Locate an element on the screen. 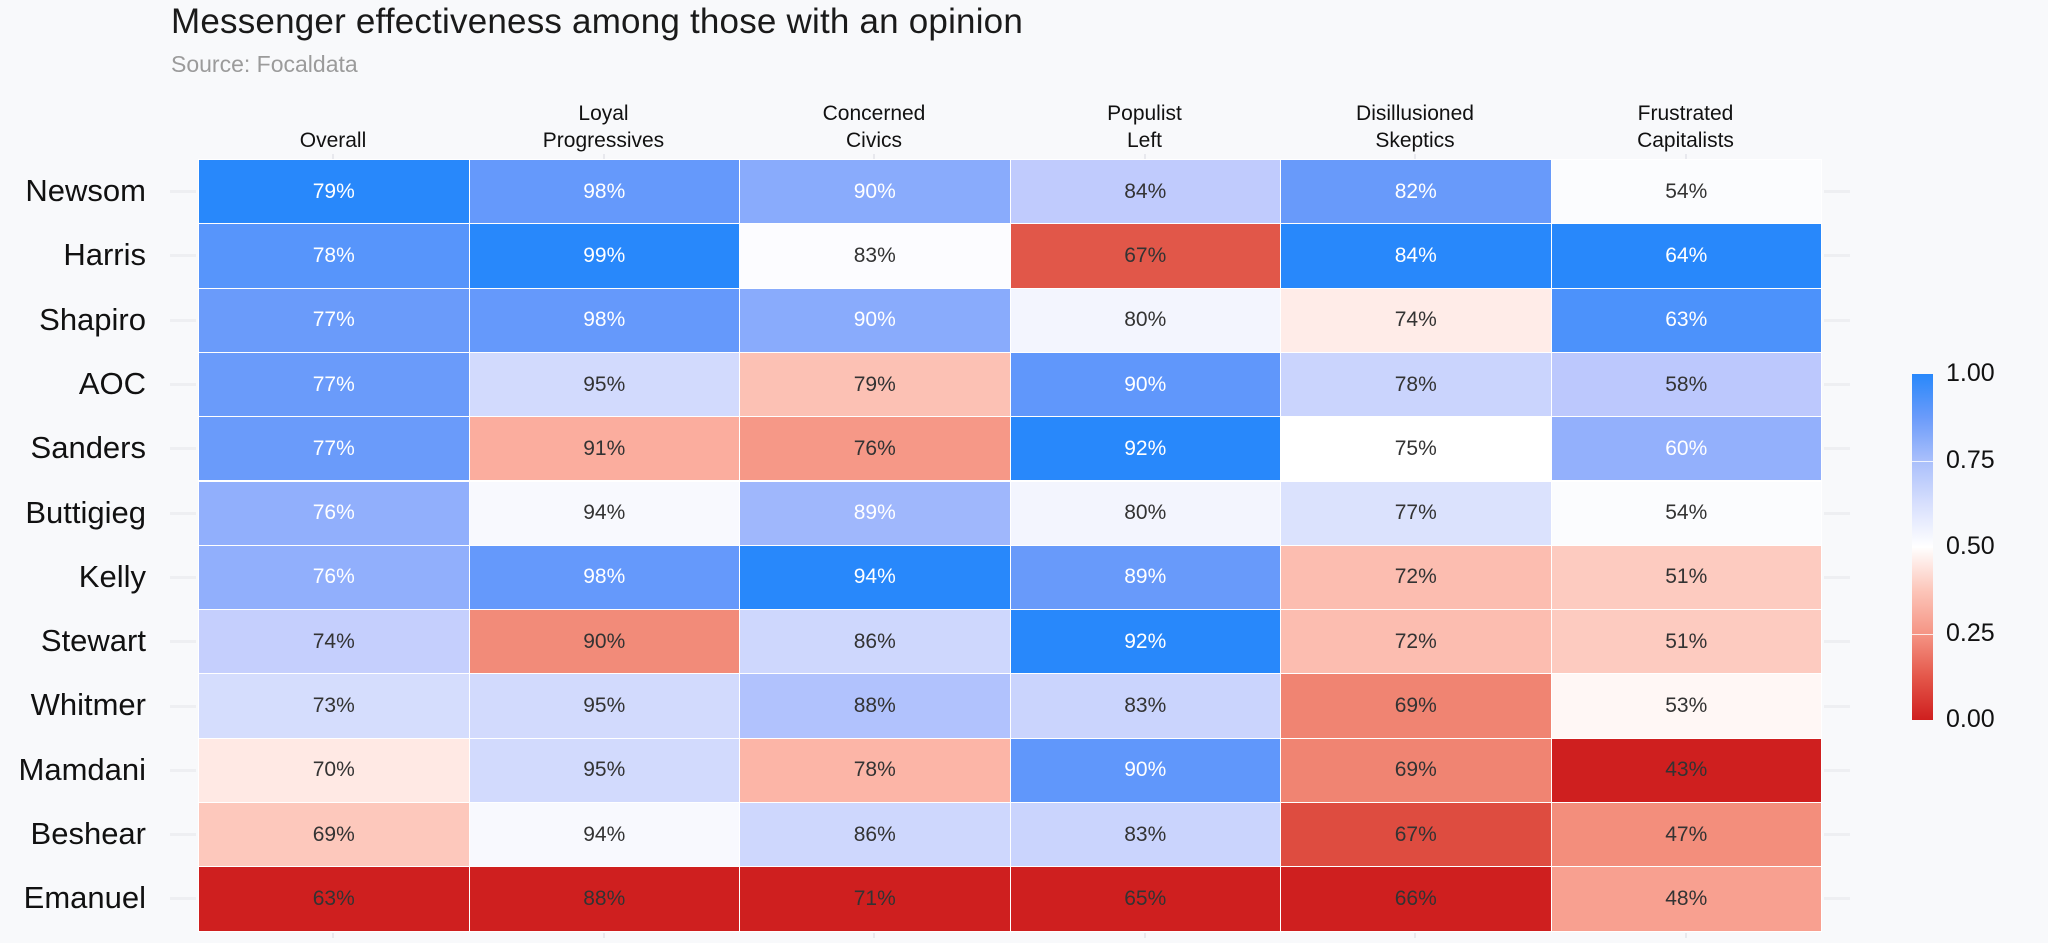 The image size is (2048, 943). cell-value-label: 99% is located at coordinates (604, 255).